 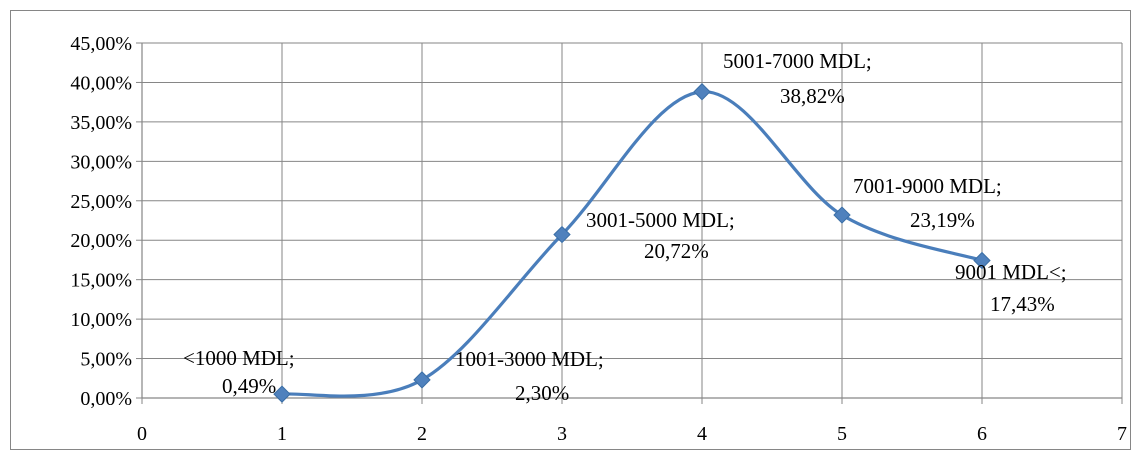 I want to click on data-label-category: 1001-3000 MDL;, so click(x=529, y=359).